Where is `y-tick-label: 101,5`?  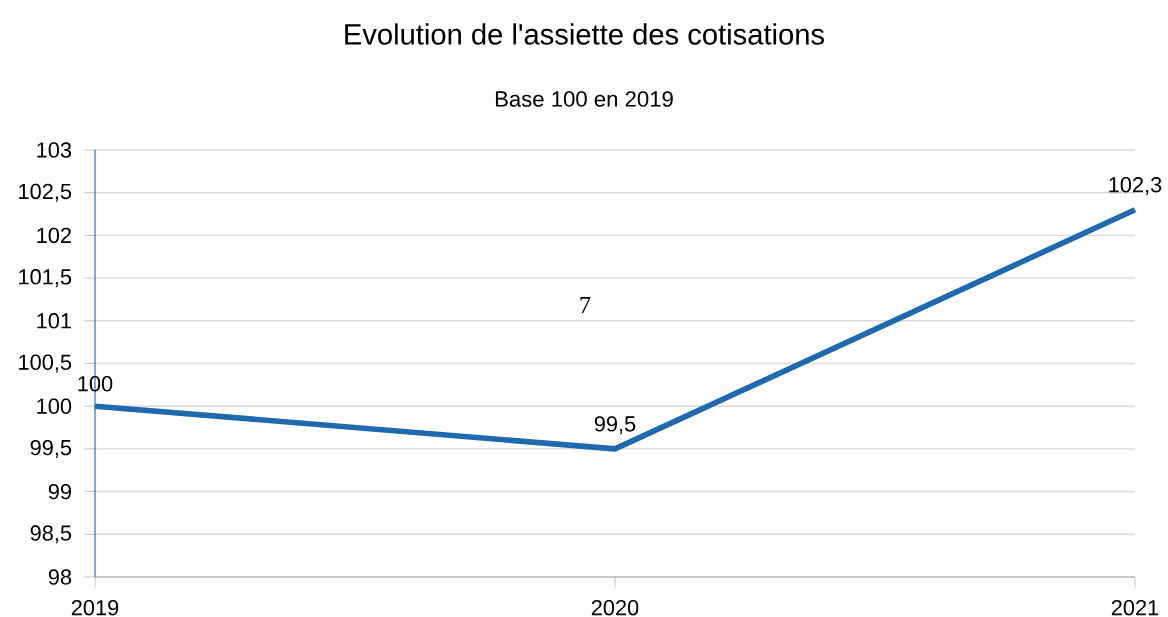
y-tick-label: 101,5 is located at coordinates (45, 278).